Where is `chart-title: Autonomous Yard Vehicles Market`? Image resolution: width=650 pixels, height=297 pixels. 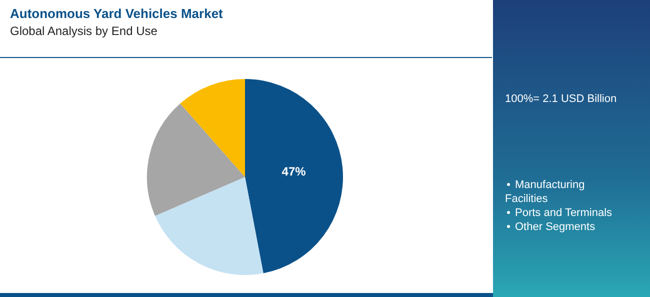 chart-title: Autonomous Yard Vehicles Market is located at coordinates (116, 13).